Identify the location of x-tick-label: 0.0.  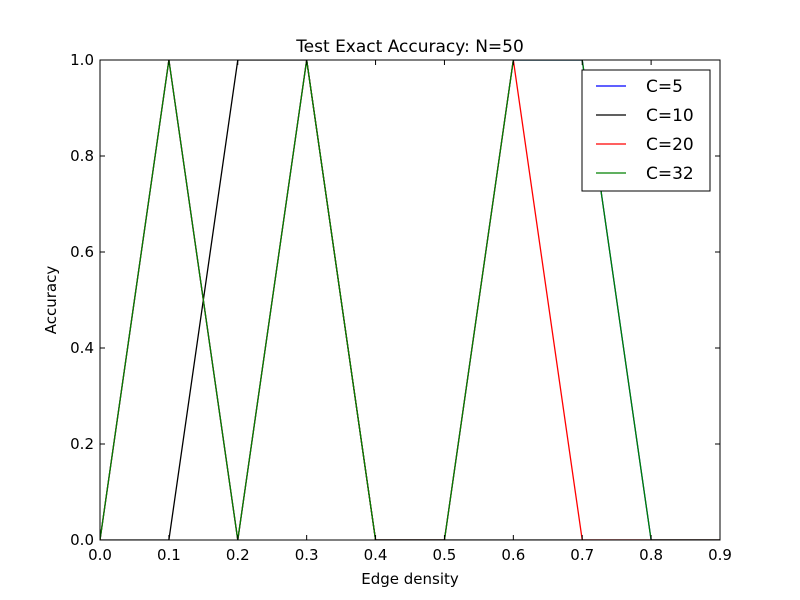
(100, 555).